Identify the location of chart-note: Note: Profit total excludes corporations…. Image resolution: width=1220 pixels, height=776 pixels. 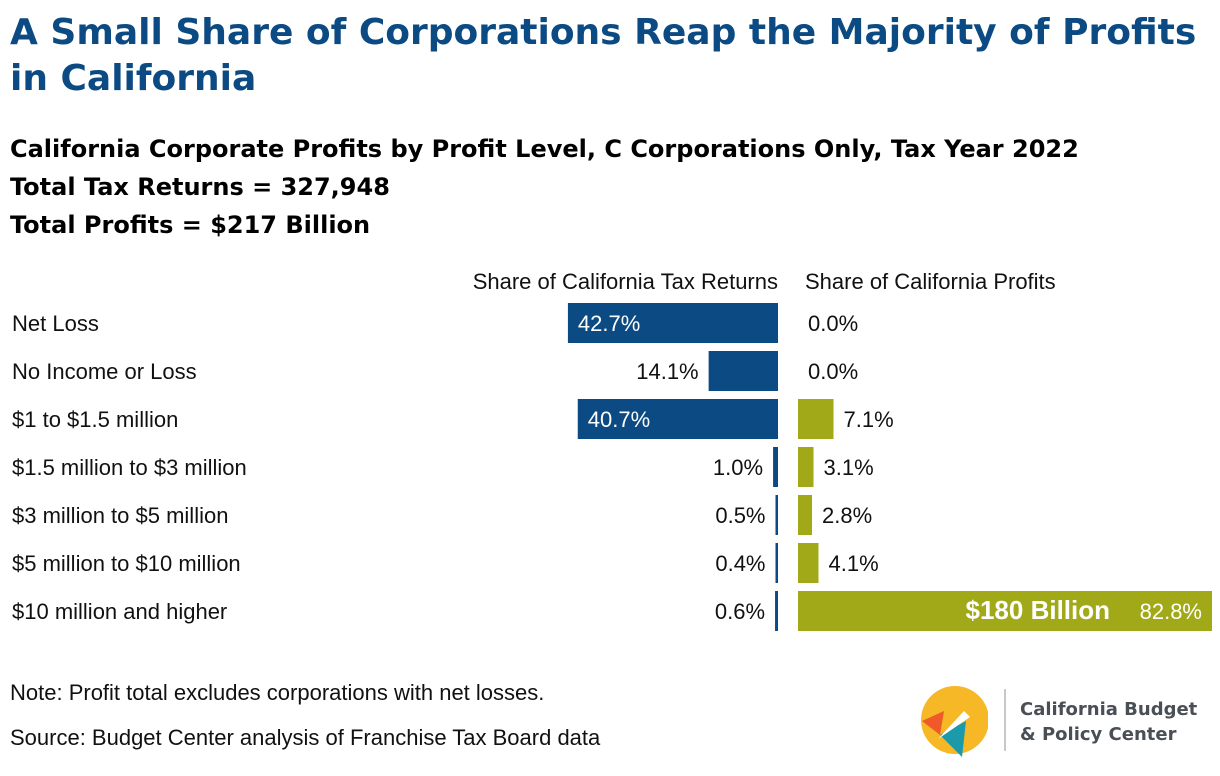
(277, 692).